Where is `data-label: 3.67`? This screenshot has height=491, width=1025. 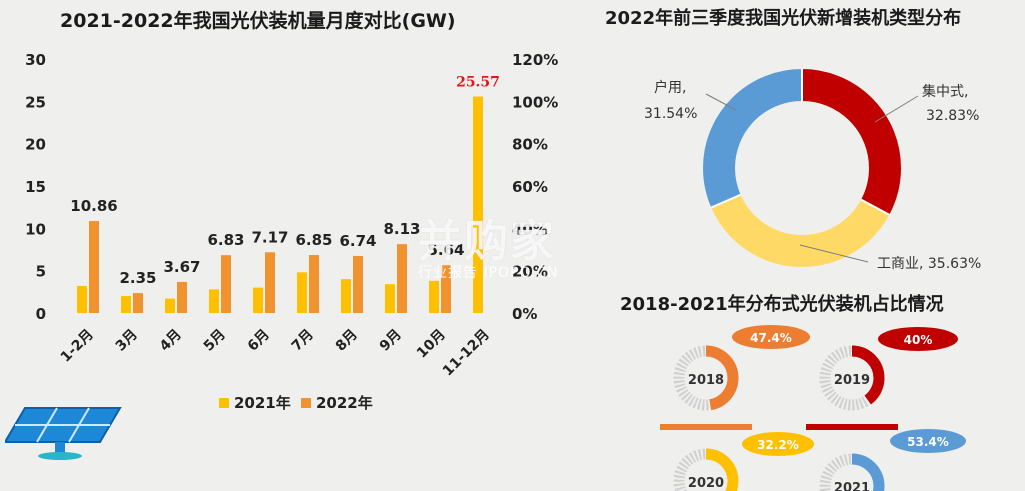
data-label: 3.67 is located at coordinates (181, 267).